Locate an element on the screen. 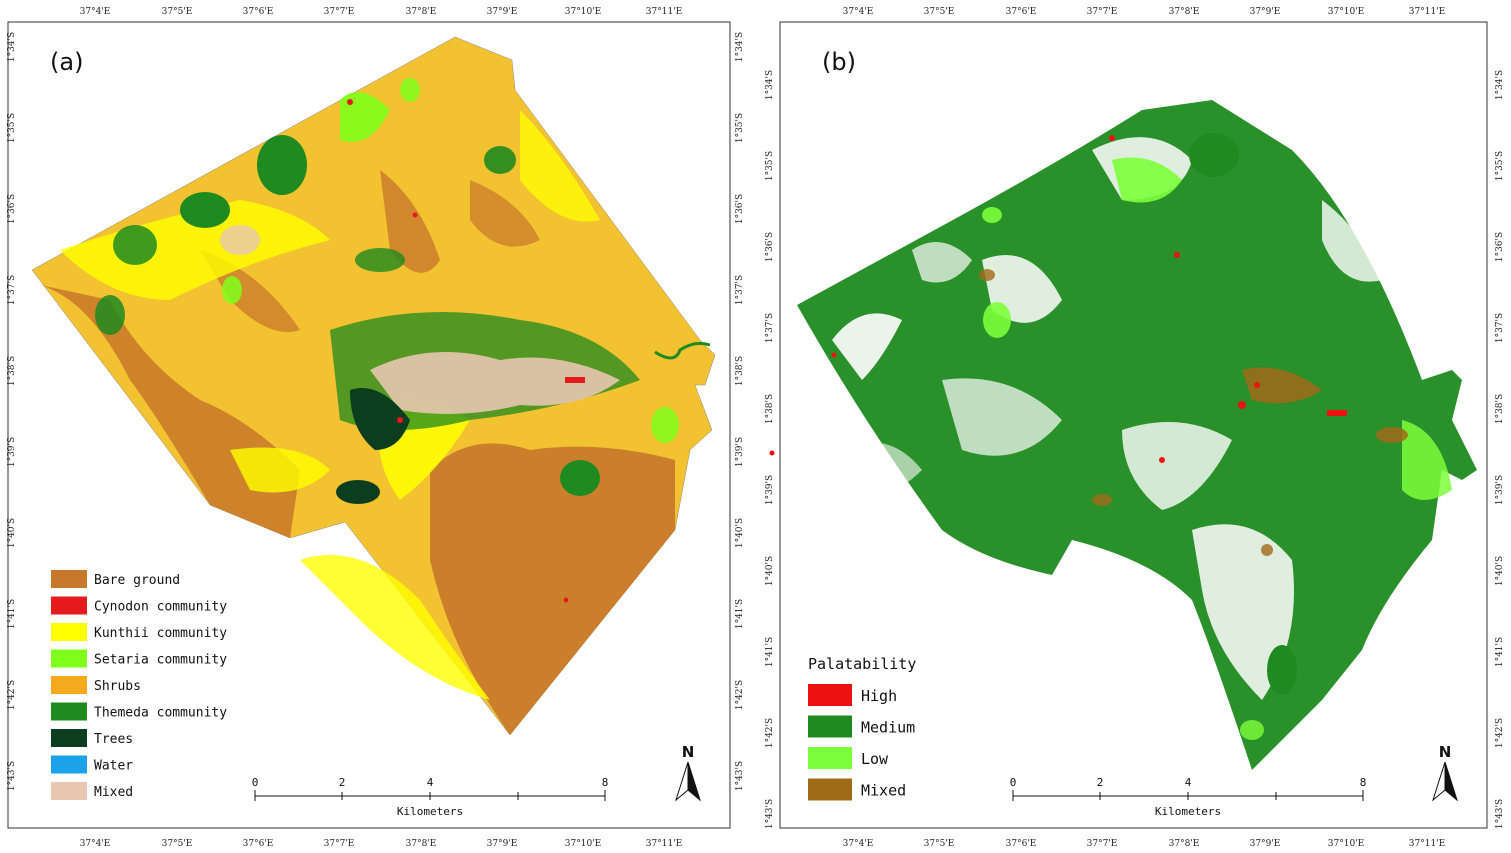  legend-b: High Medium Low Mixed is located at coordinates (861, 742).